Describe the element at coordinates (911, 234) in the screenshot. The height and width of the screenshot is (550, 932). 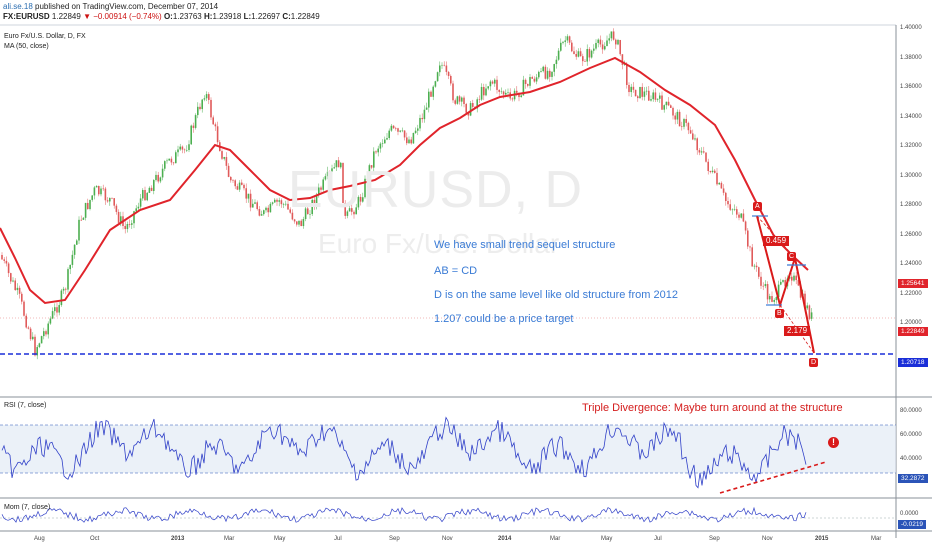
I see `price-axis-label: 1.26000` at that location.